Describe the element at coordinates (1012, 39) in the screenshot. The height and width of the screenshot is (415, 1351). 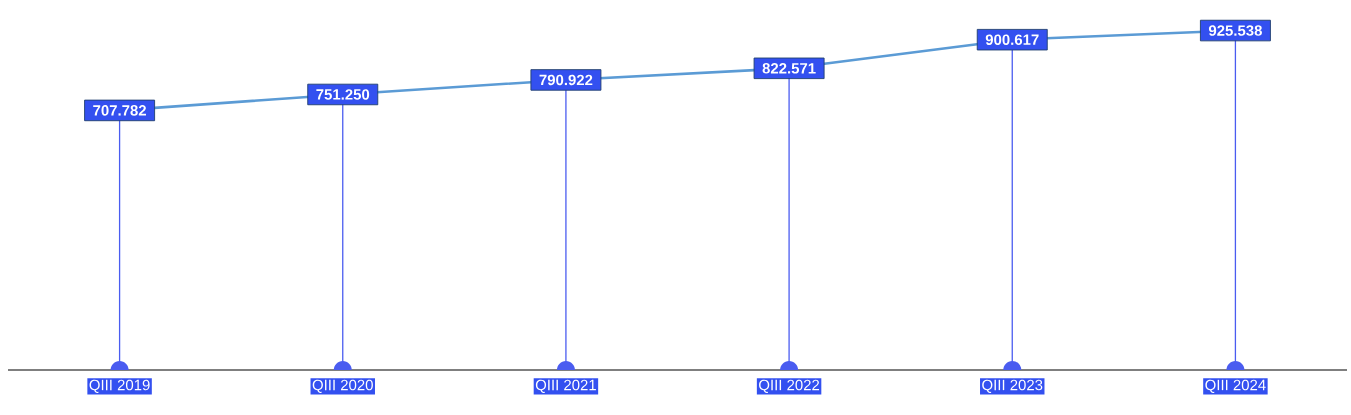
I see `data-label: 900.617` at that location.